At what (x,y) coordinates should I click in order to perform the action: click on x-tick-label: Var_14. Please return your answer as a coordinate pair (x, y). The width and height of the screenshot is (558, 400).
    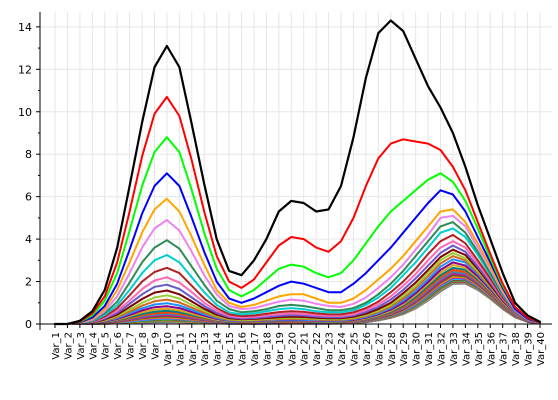
    Looking at the image, I should click on (218, 349).